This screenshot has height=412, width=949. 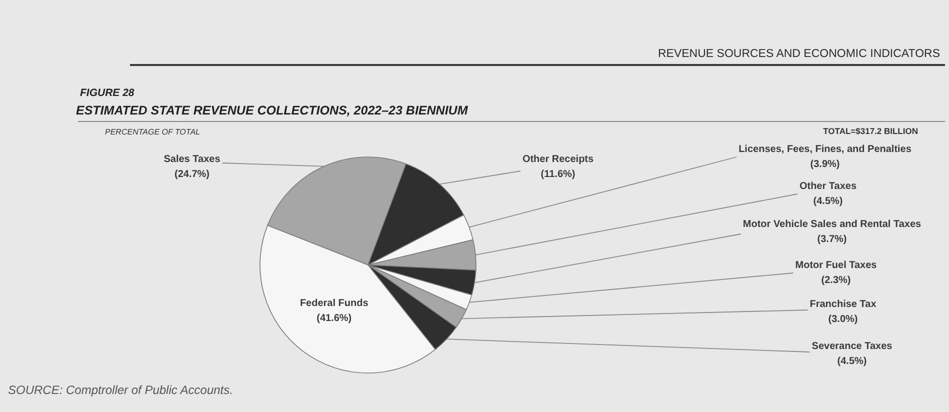 What do you see at coordinates (334, 303) in the screenshot?
I see `slice-label: Federal Funds` at bounding box center [334, 303].